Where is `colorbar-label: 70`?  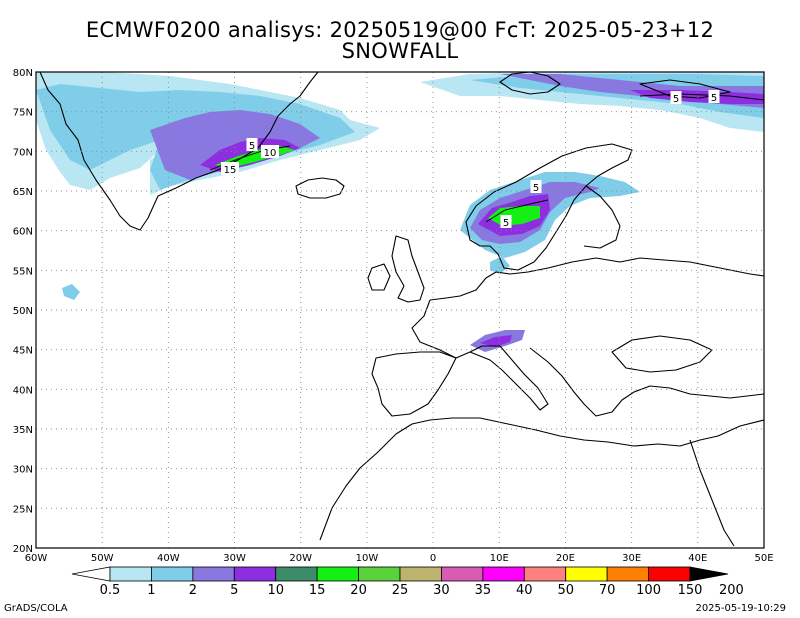 colorbar-label: 70 is located at coordinates (607, 590).